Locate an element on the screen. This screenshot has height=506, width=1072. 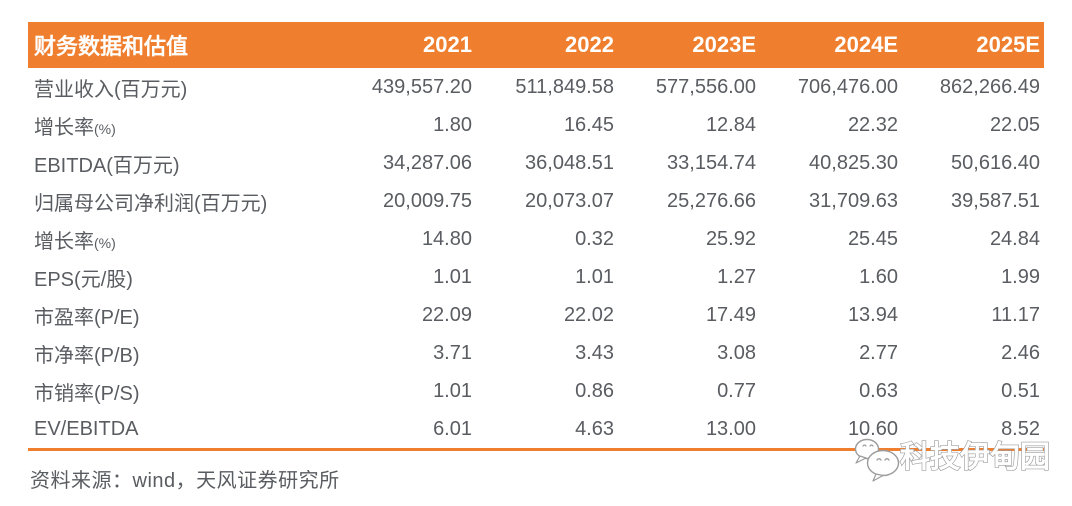
cell-value: 10.60 is located at coordinates (872, 428).